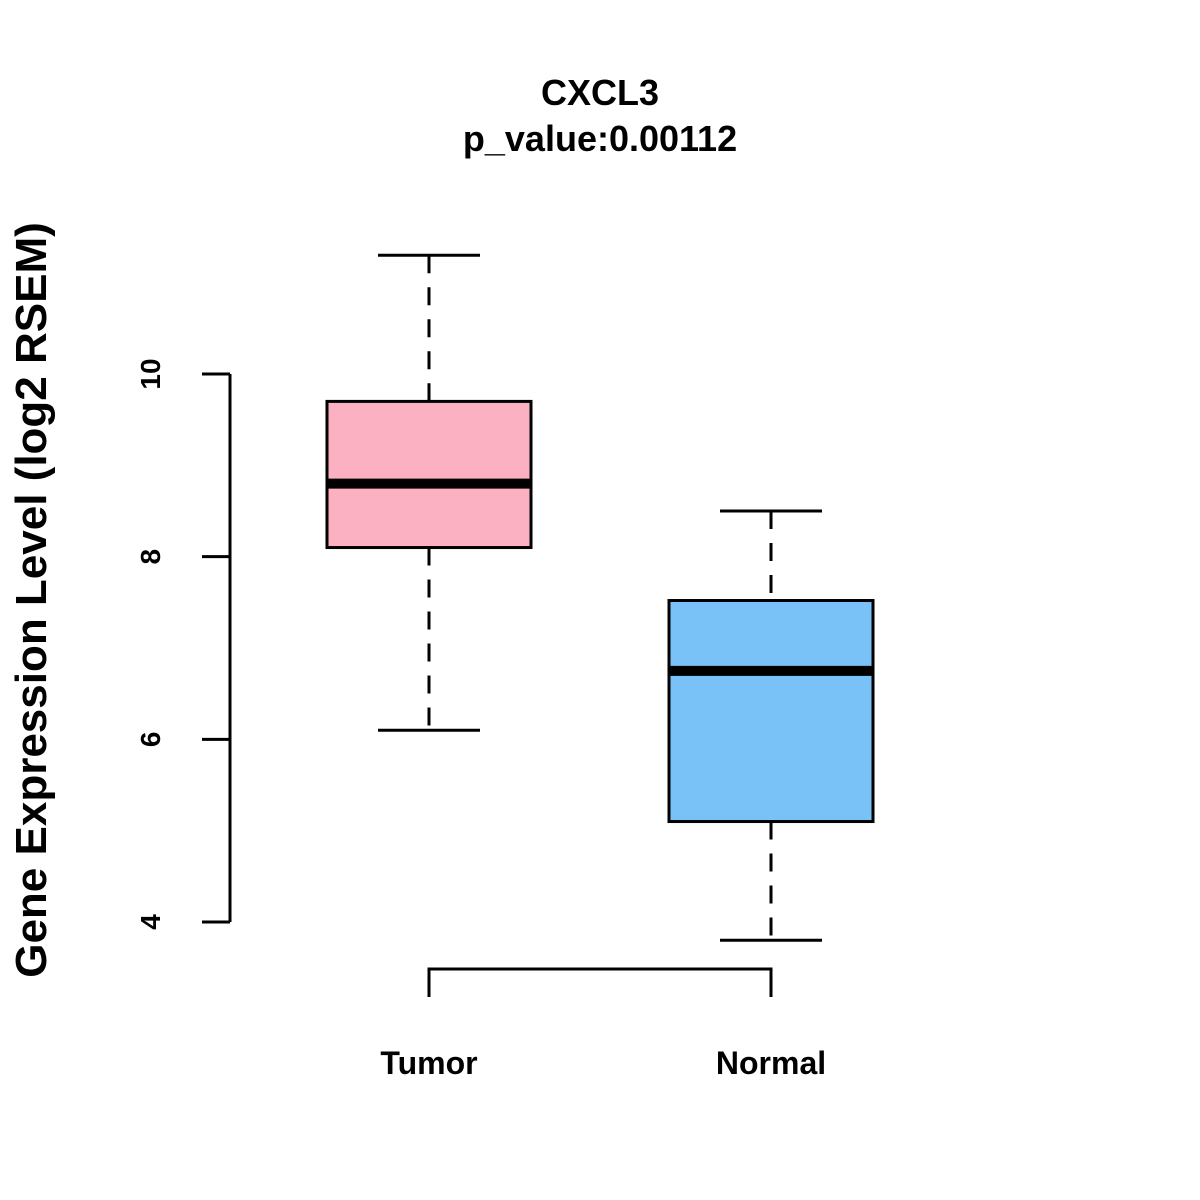 The height and width of the screenshot is (1200, 1200). I want to click on y-tick-label: 4, so click(150, 922).